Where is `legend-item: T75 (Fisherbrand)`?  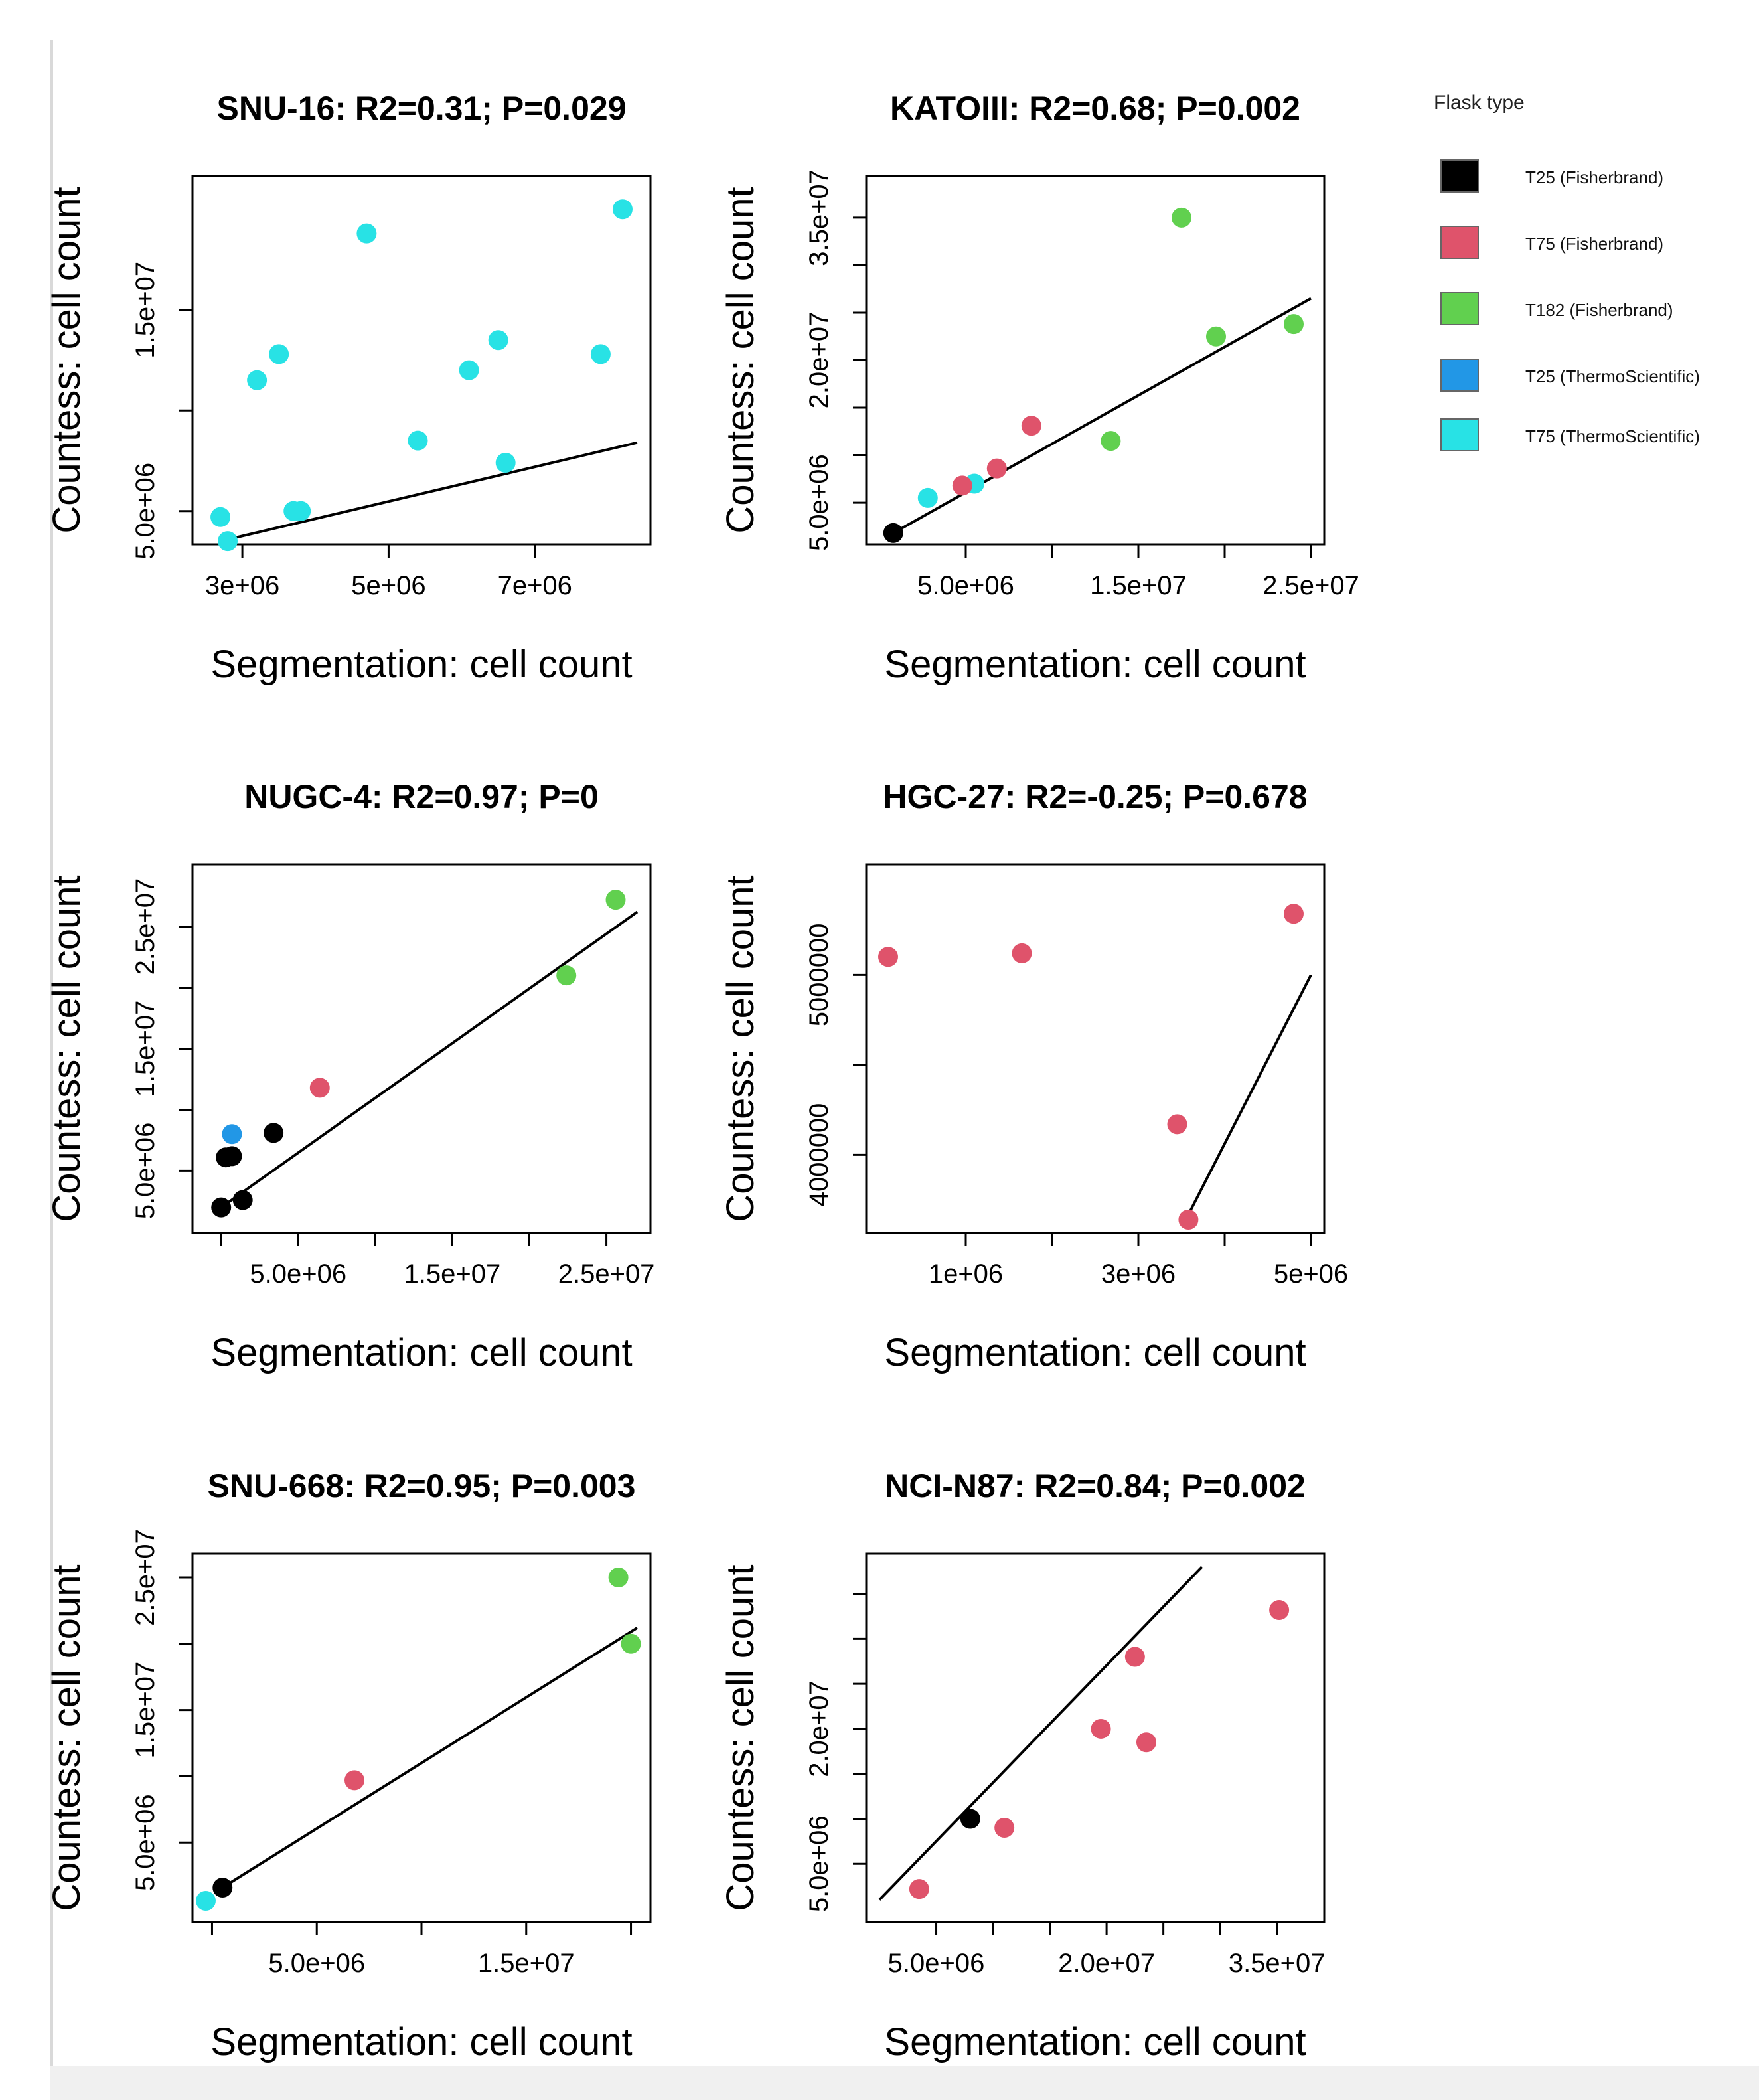
legend-item: T75 (Fisherbrand) is located at coordinates (1600, 246).